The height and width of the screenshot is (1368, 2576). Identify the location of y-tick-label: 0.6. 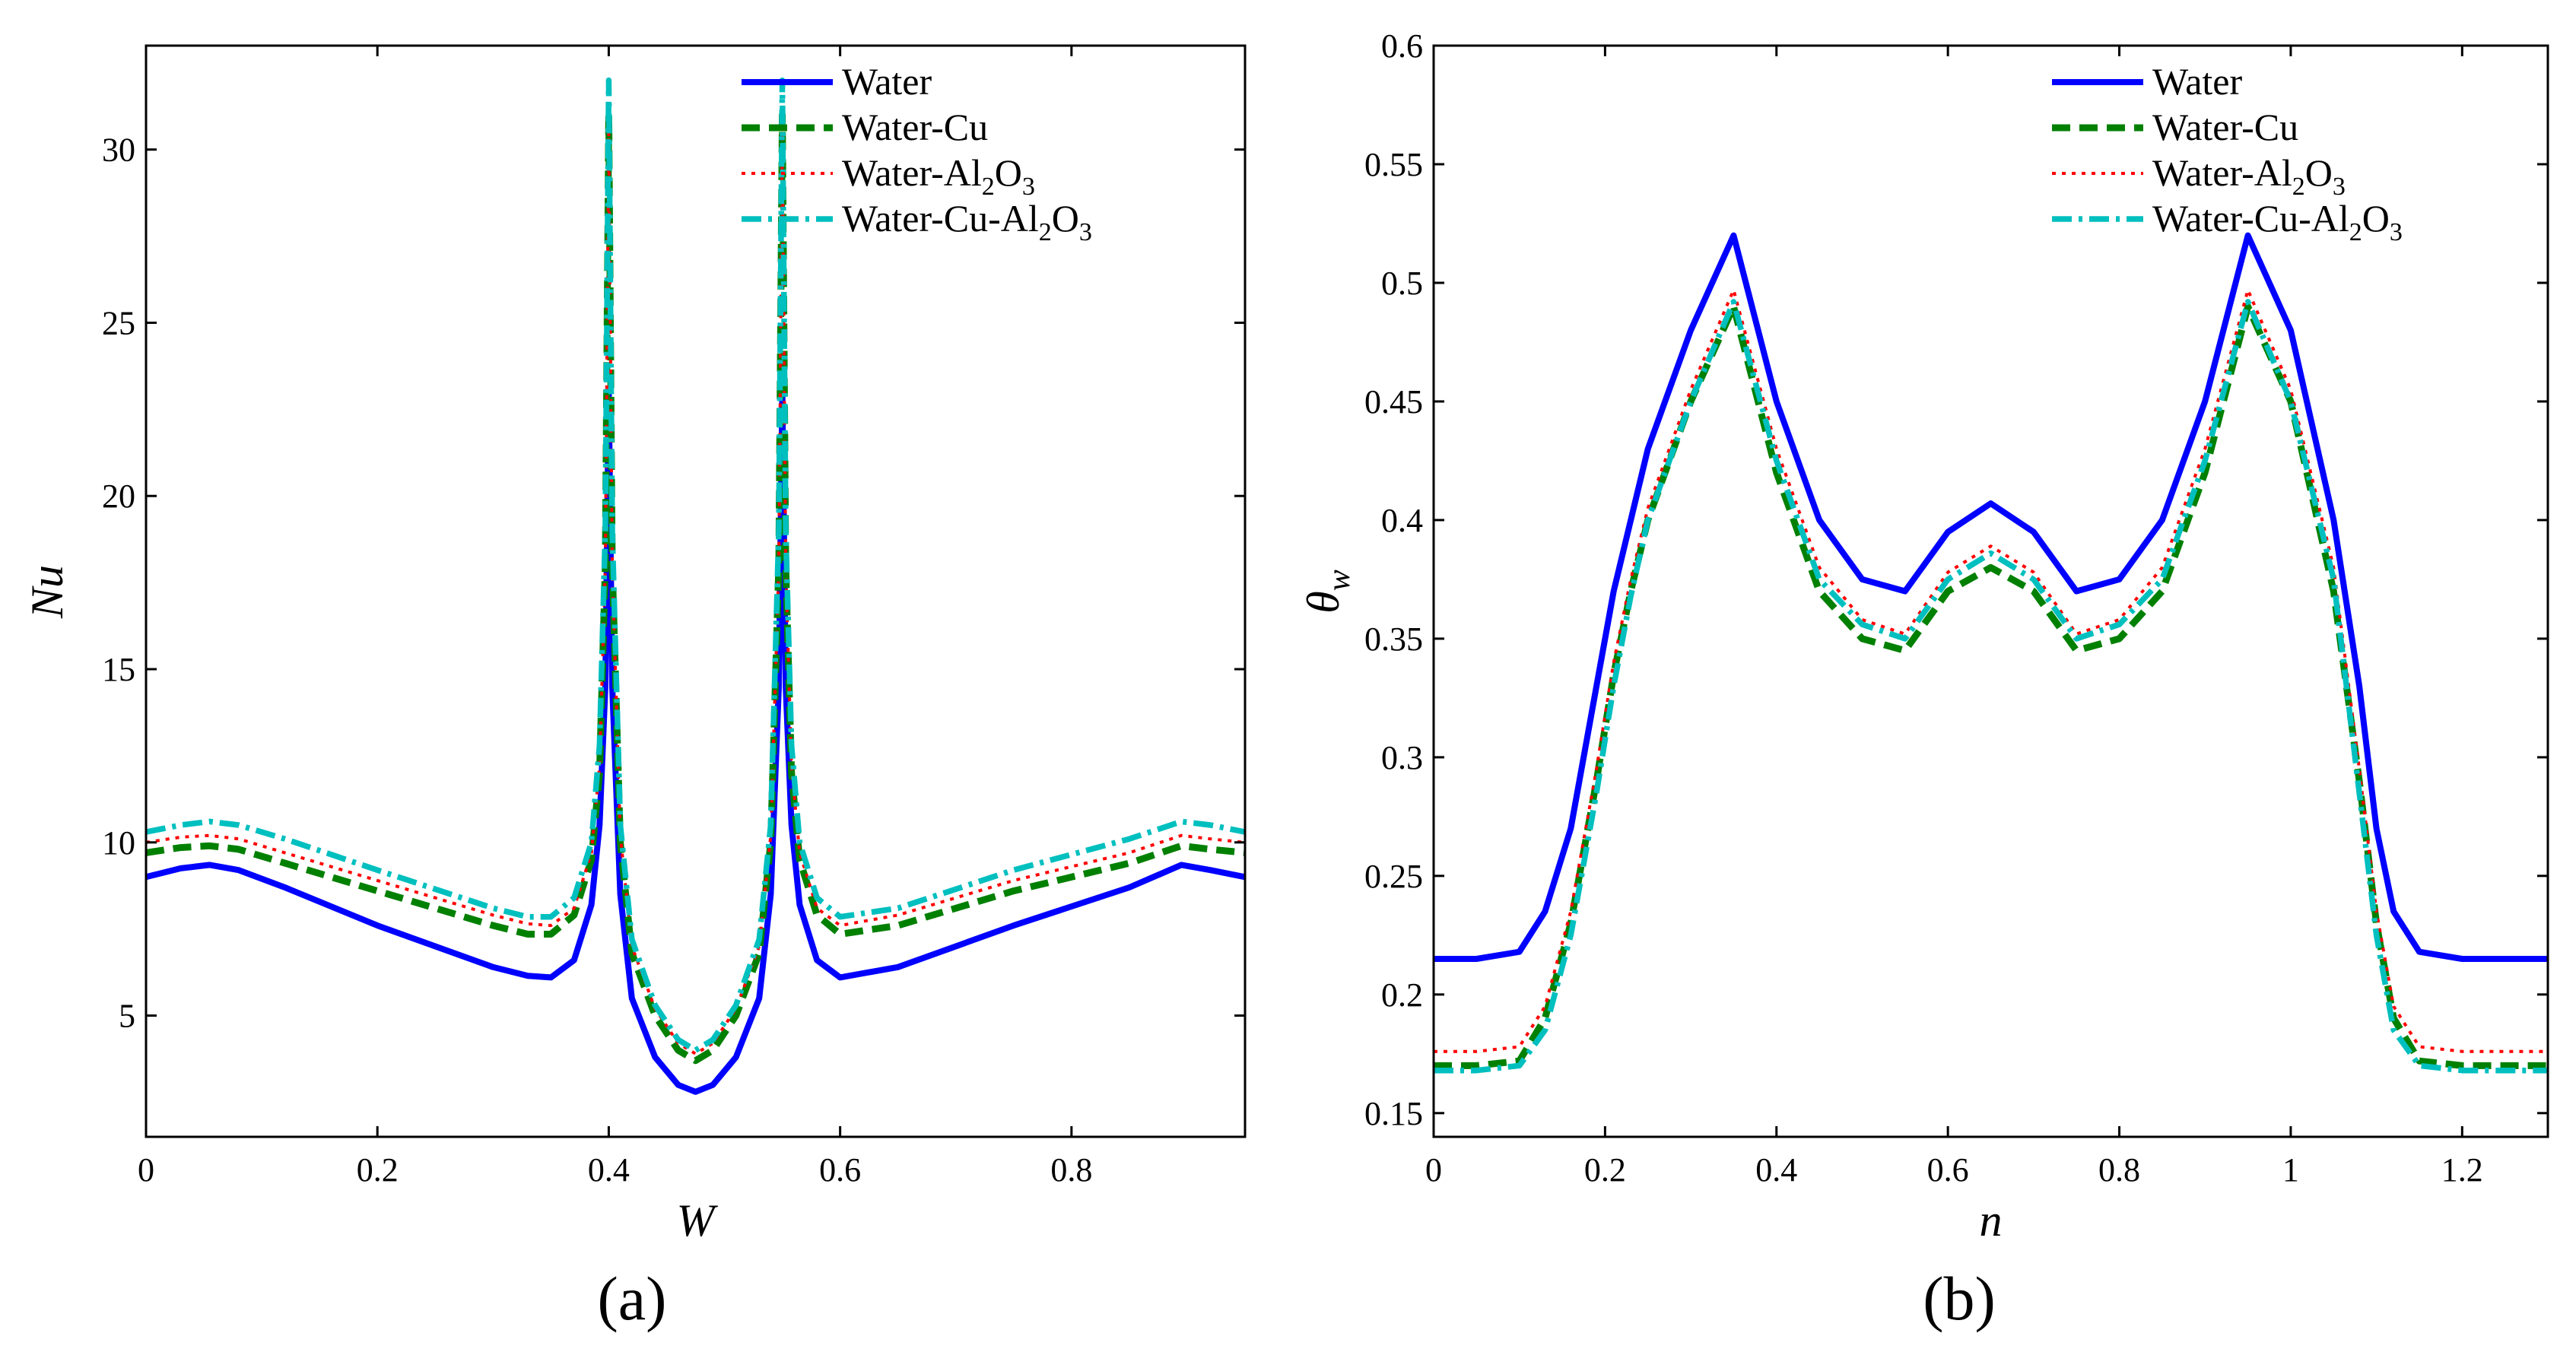
(1402, 46).